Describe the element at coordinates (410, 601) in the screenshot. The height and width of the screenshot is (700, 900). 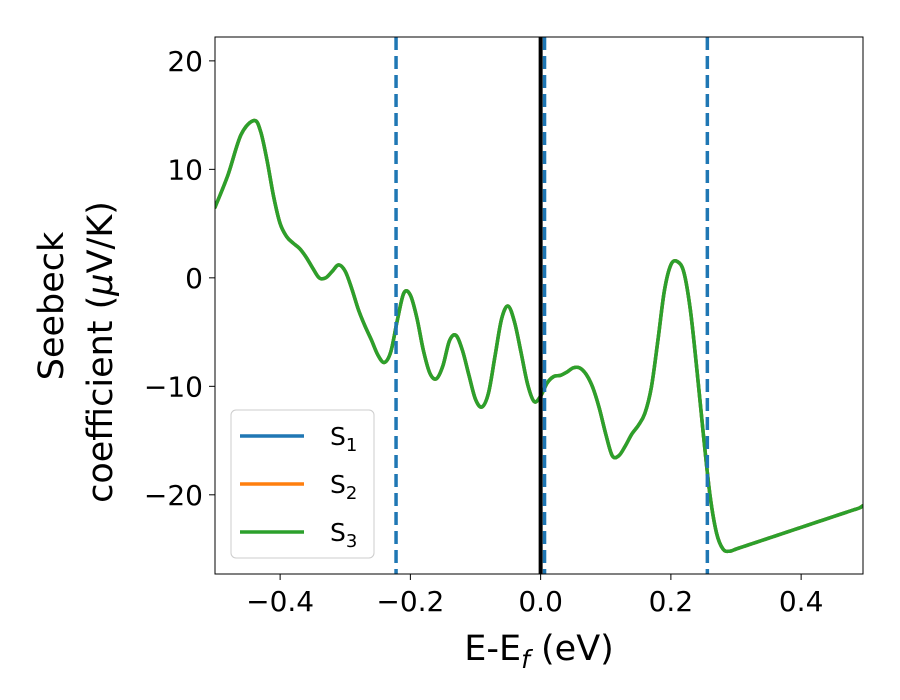
I see `x-tick-label: −0.2` at that location.